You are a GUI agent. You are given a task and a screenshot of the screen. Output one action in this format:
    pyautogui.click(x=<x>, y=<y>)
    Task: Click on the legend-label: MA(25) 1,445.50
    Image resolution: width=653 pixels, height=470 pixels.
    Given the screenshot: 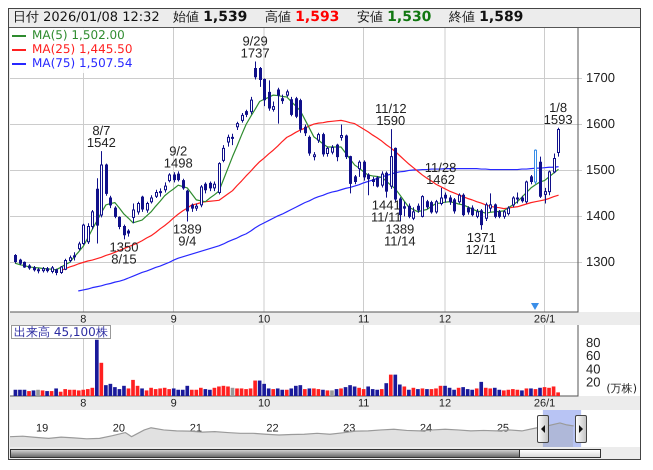 What is the action you would take?
    pyautogui.click(x=82, y=49)
    